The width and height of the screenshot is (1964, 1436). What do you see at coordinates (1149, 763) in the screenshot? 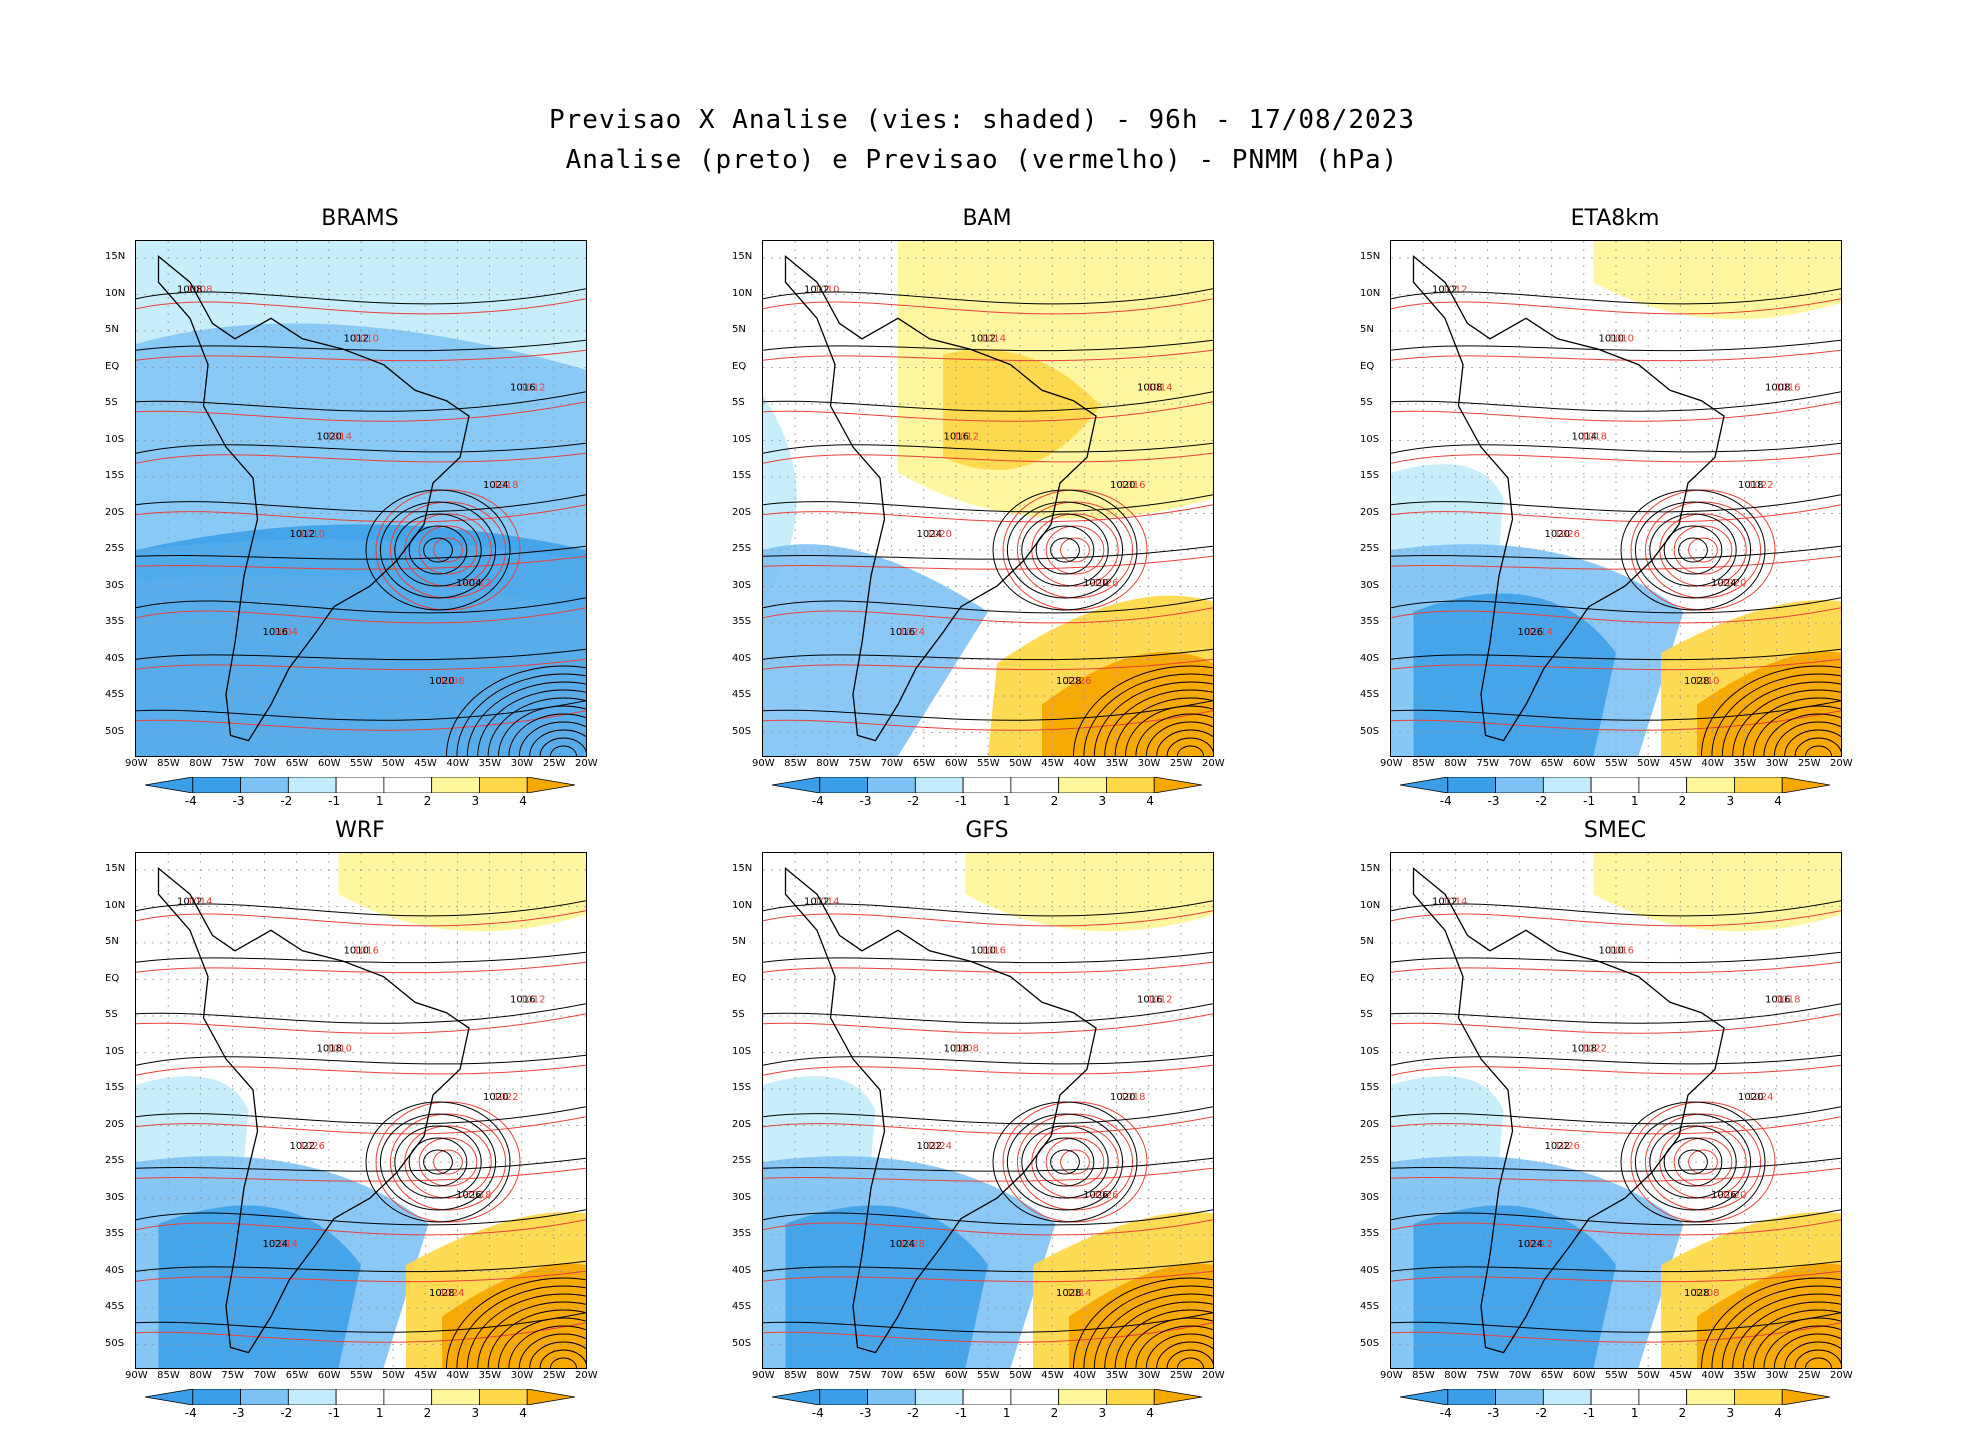
I see `lon-tick-label: 30W` at bounding box center [1149, 763].